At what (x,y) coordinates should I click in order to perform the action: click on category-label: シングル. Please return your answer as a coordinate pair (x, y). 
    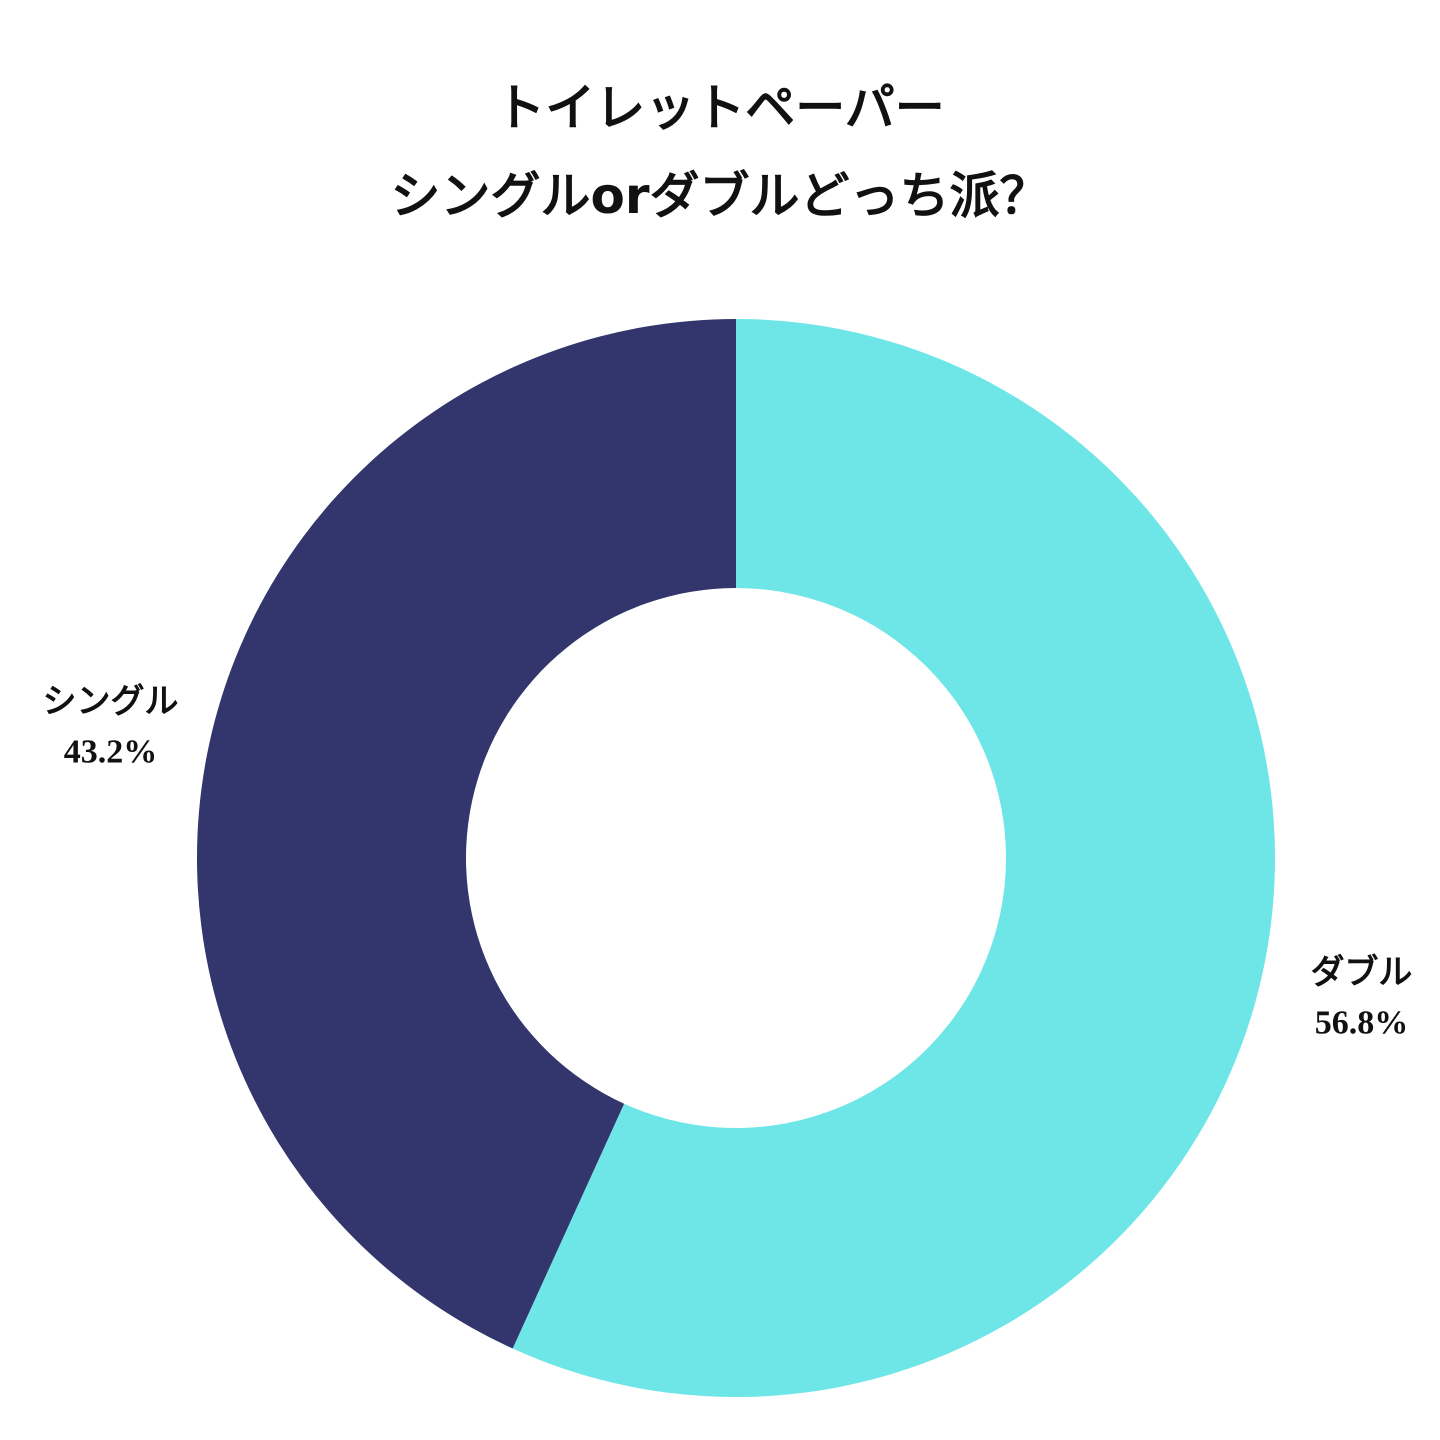
    Looking at the image, I should click on (111, 701).